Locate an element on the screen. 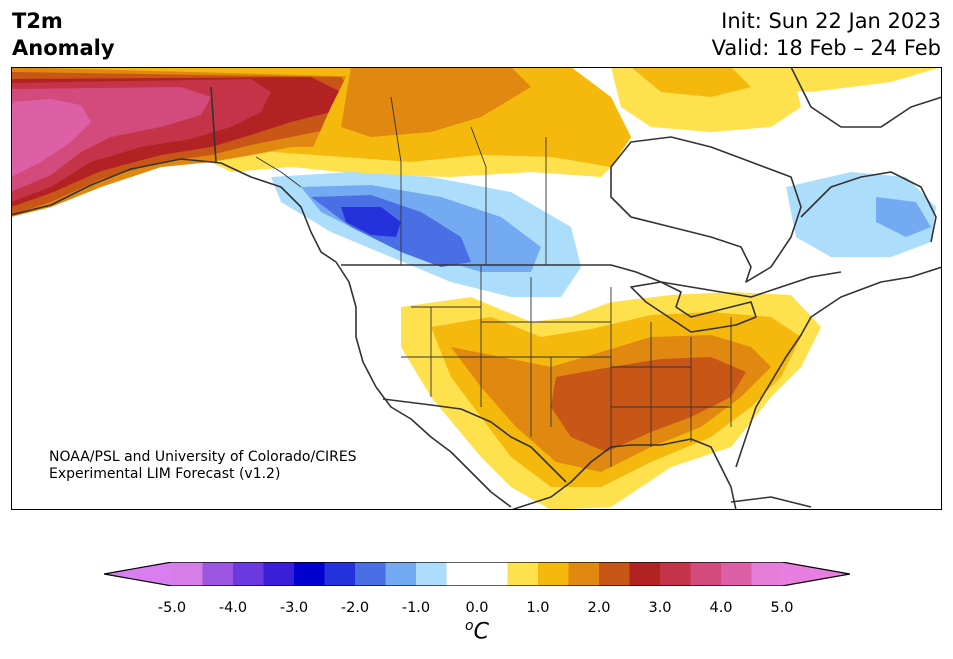 The image size is (953, 659). colorbar-tick-label: -3.0 is located at coordinates (294, 608).